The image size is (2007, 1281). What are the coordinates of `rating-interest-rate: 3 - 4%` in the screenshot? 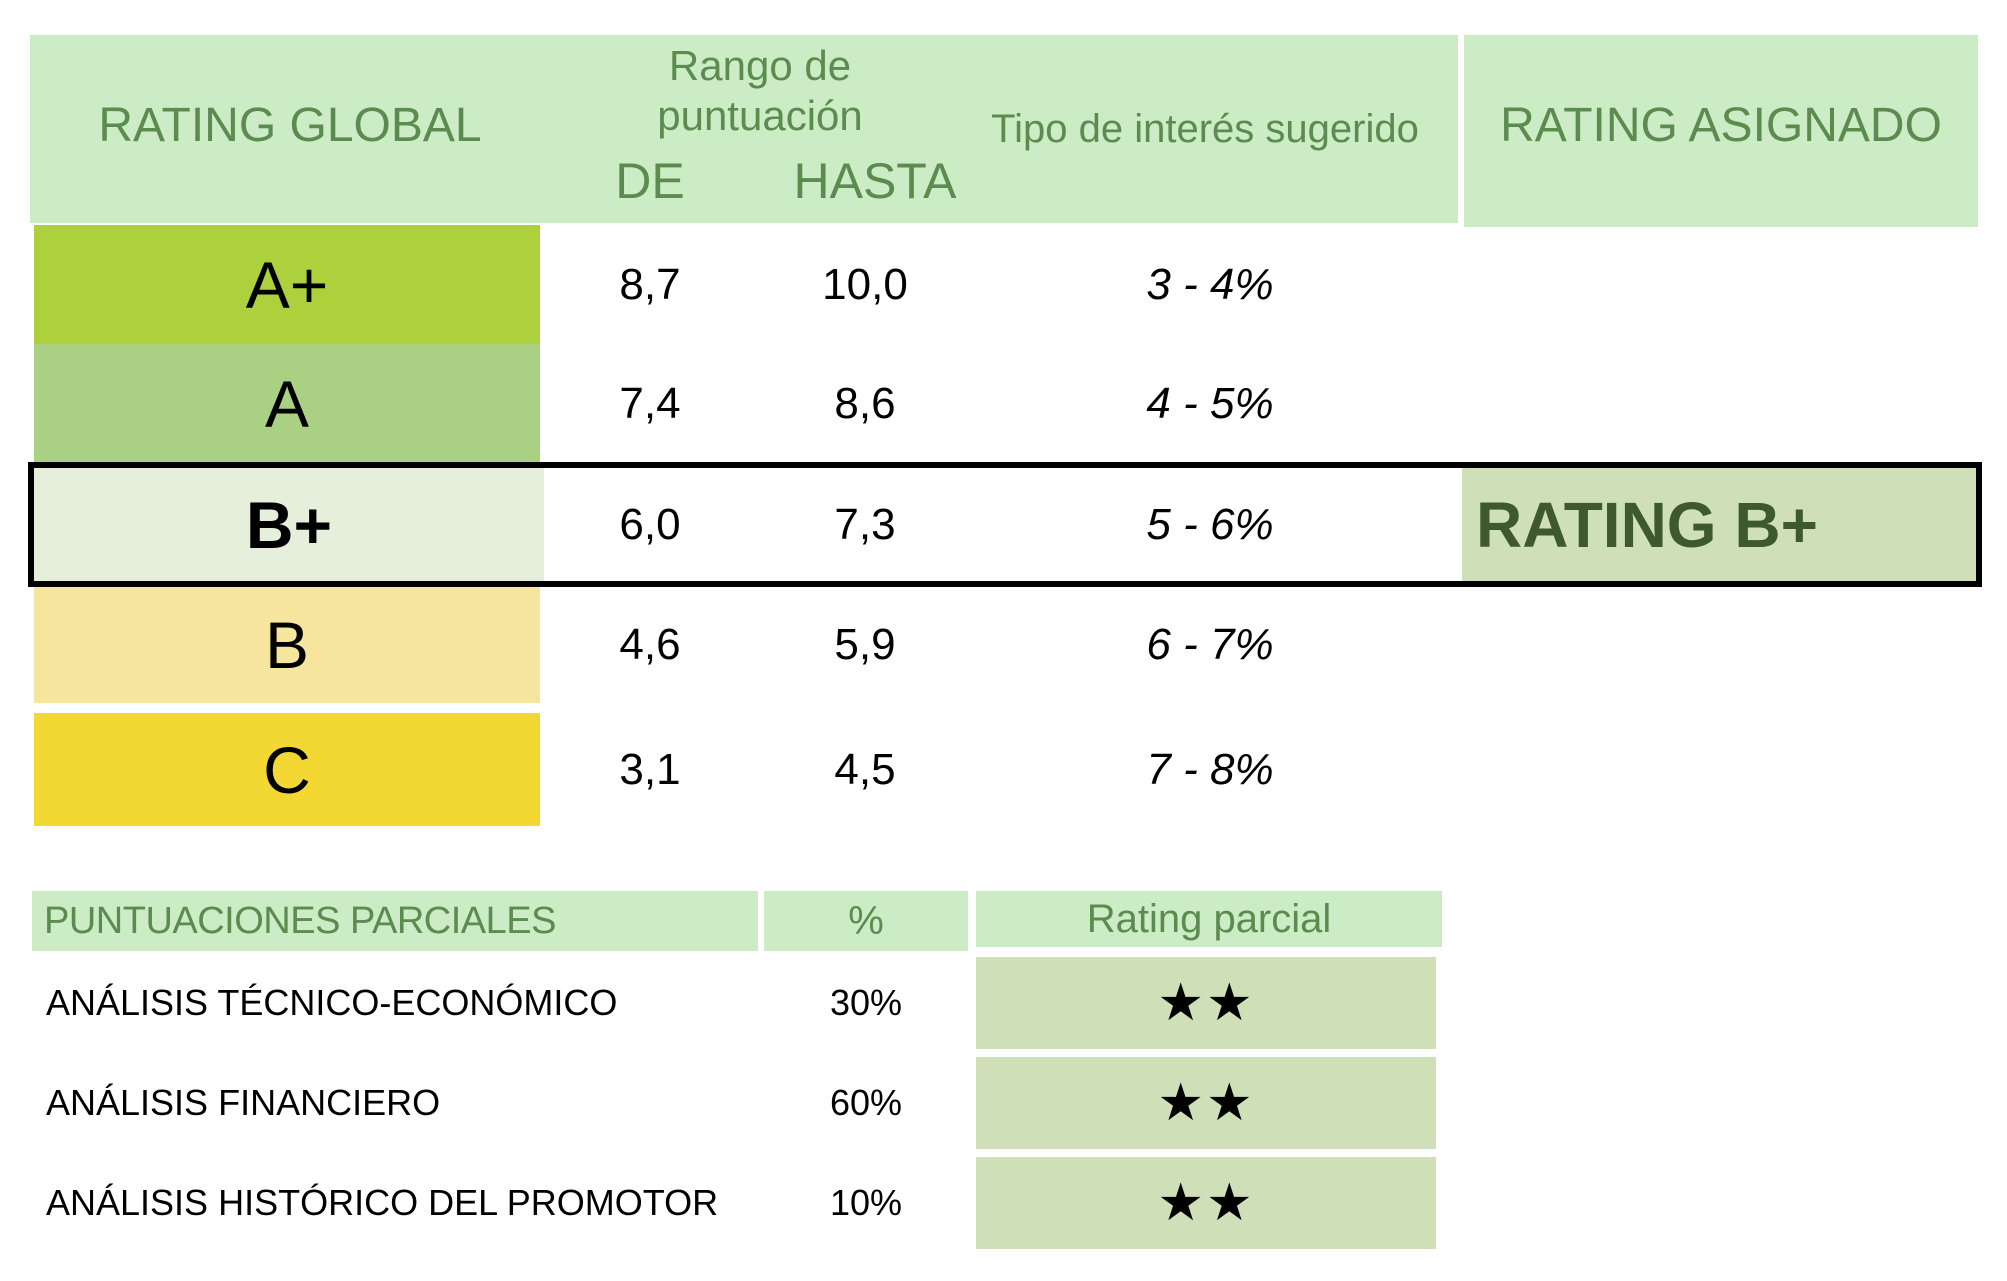 It's located at (1210, 284).